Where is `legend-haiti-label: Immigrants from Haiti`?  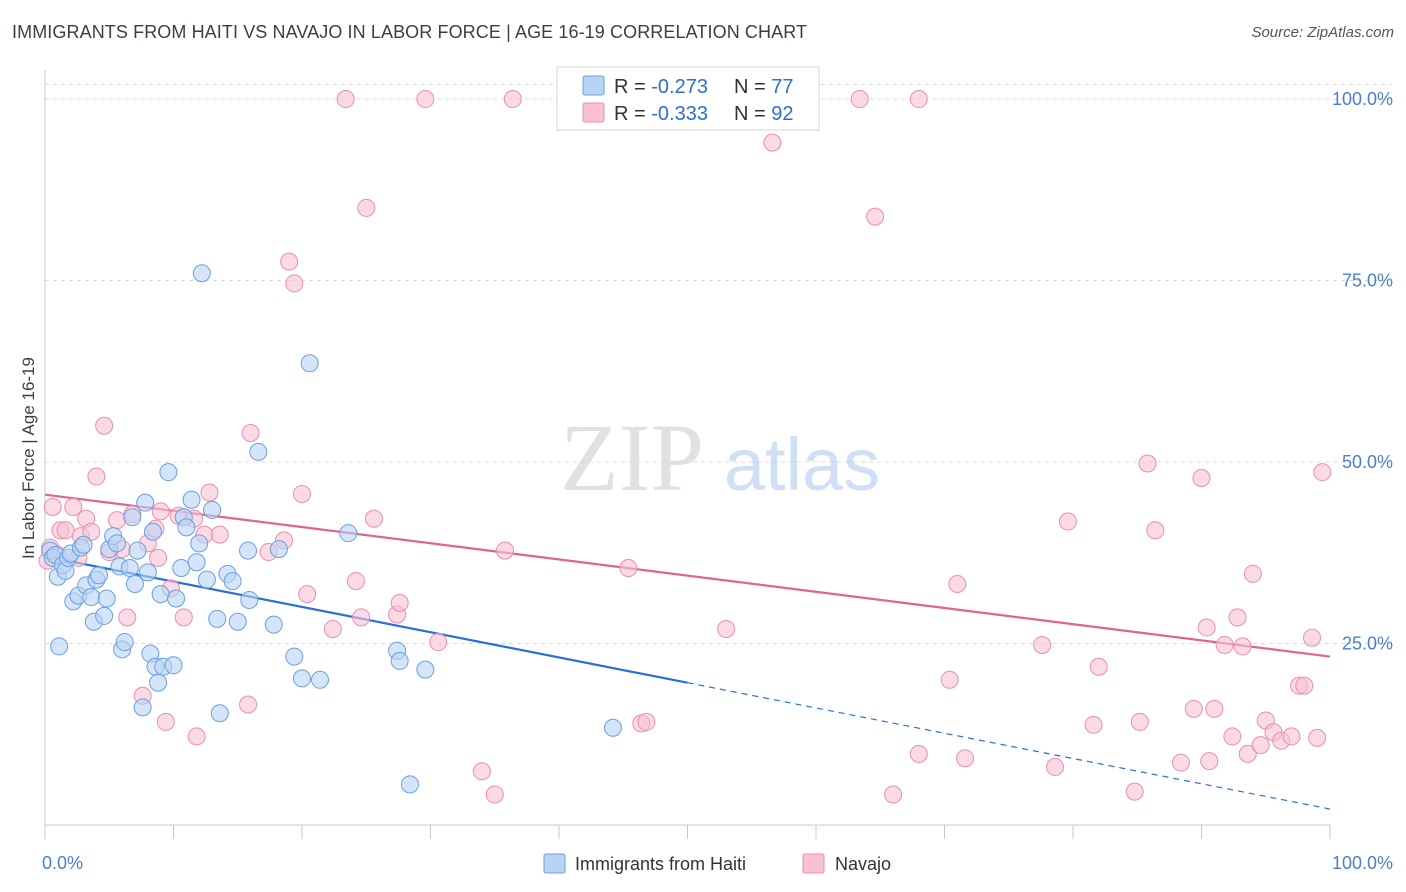 legend-haiti-label: Immigrants from Haiti is located at coordinates (660, 864).